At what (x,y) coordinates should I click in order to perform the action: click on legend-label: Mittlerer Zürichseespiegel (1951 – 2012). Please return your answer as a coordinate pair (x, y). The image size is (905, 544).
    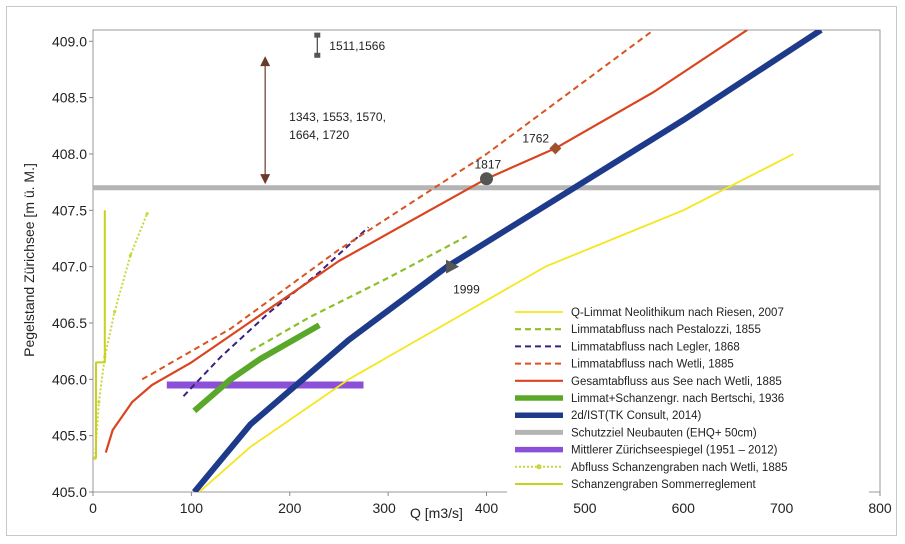
    Looking at the image, I should click on (674, 451).